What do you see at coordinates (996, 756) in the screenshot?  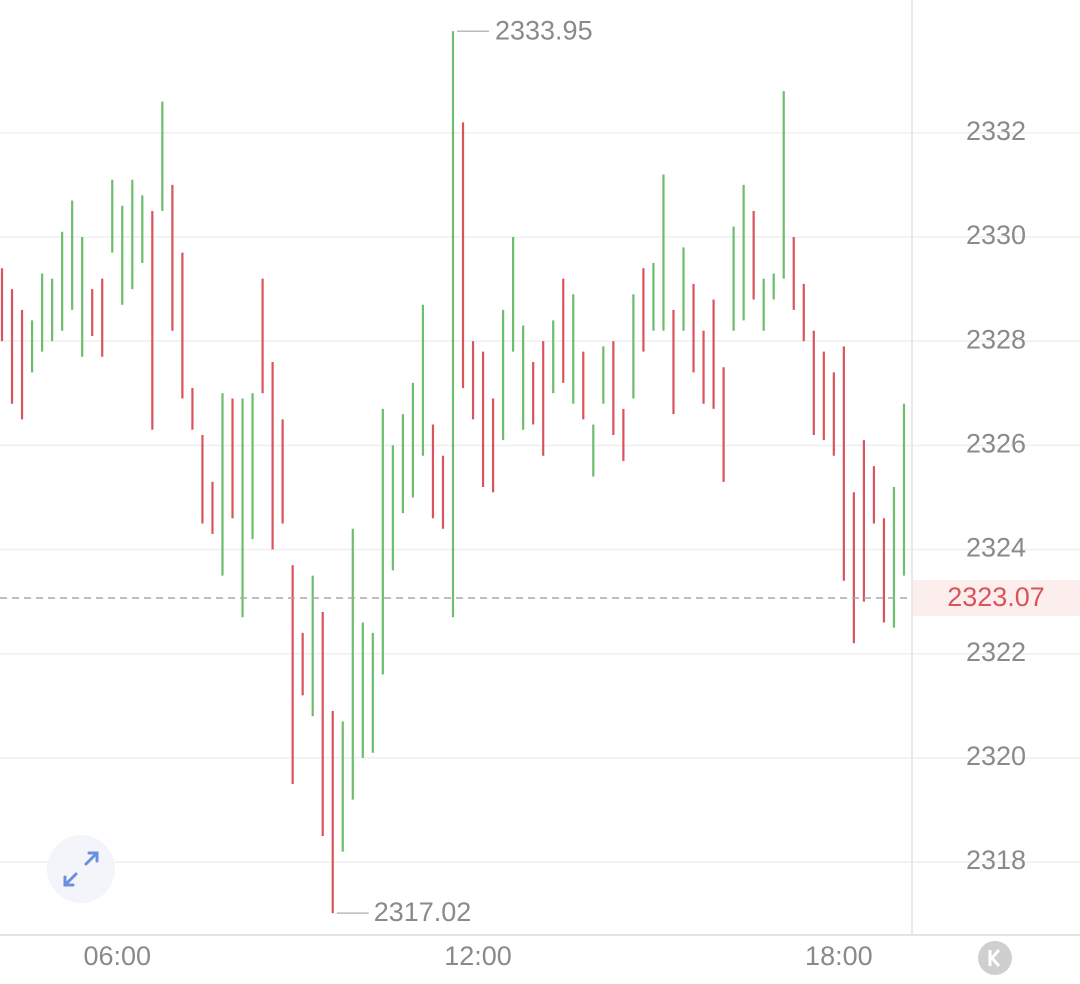 I see `y-tick-label: 2320` at bounding box center [996, 756].